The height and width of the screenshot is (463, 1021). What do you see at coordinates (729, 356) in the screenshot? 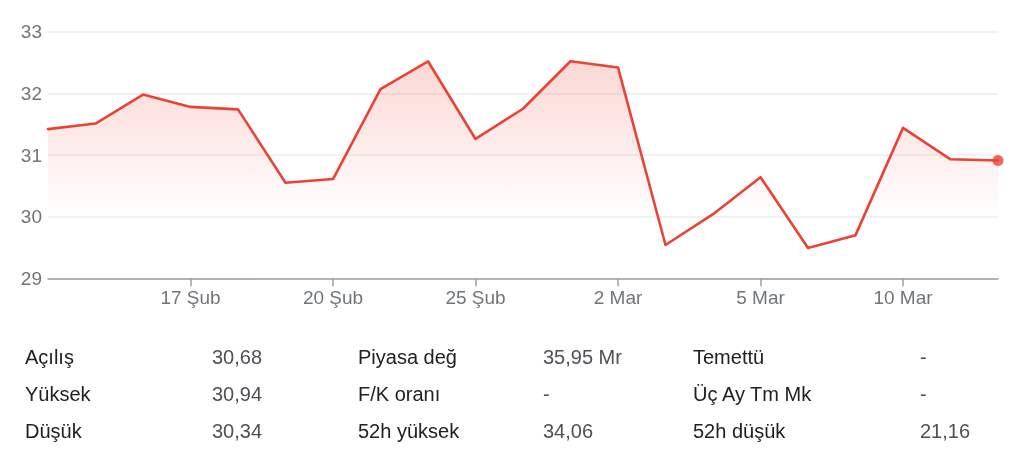
I see `text: Temettü` at bounding box center [729, 356].